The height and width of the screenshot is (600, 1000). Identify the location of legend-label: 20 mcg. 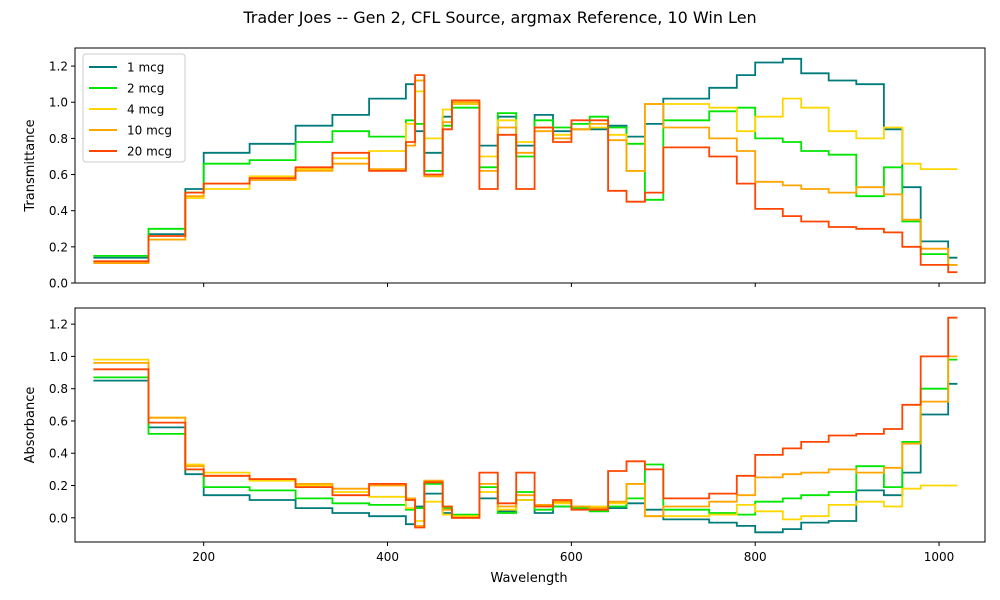
(149, 152).